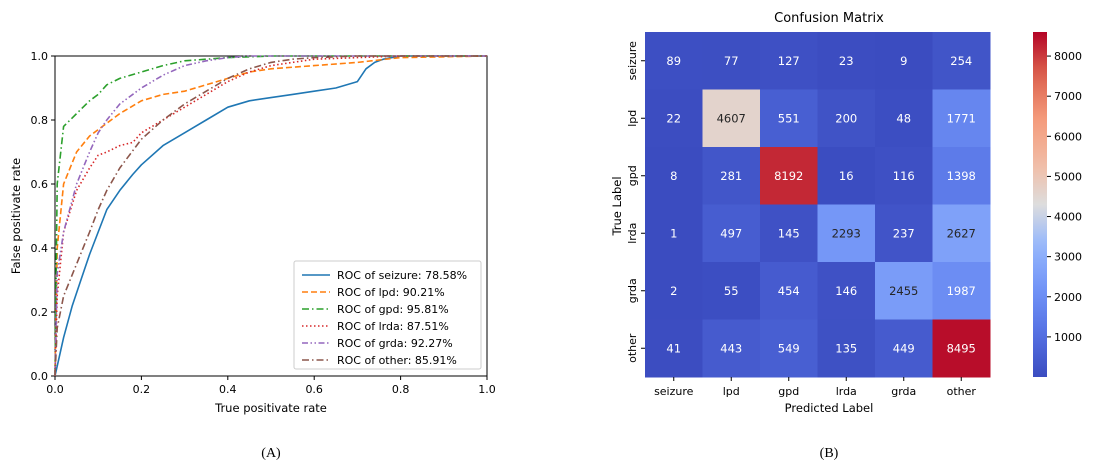 This screenshot has width=1100, height=468. I want to click on matrix-cell-value: 116, so click(904, 176).